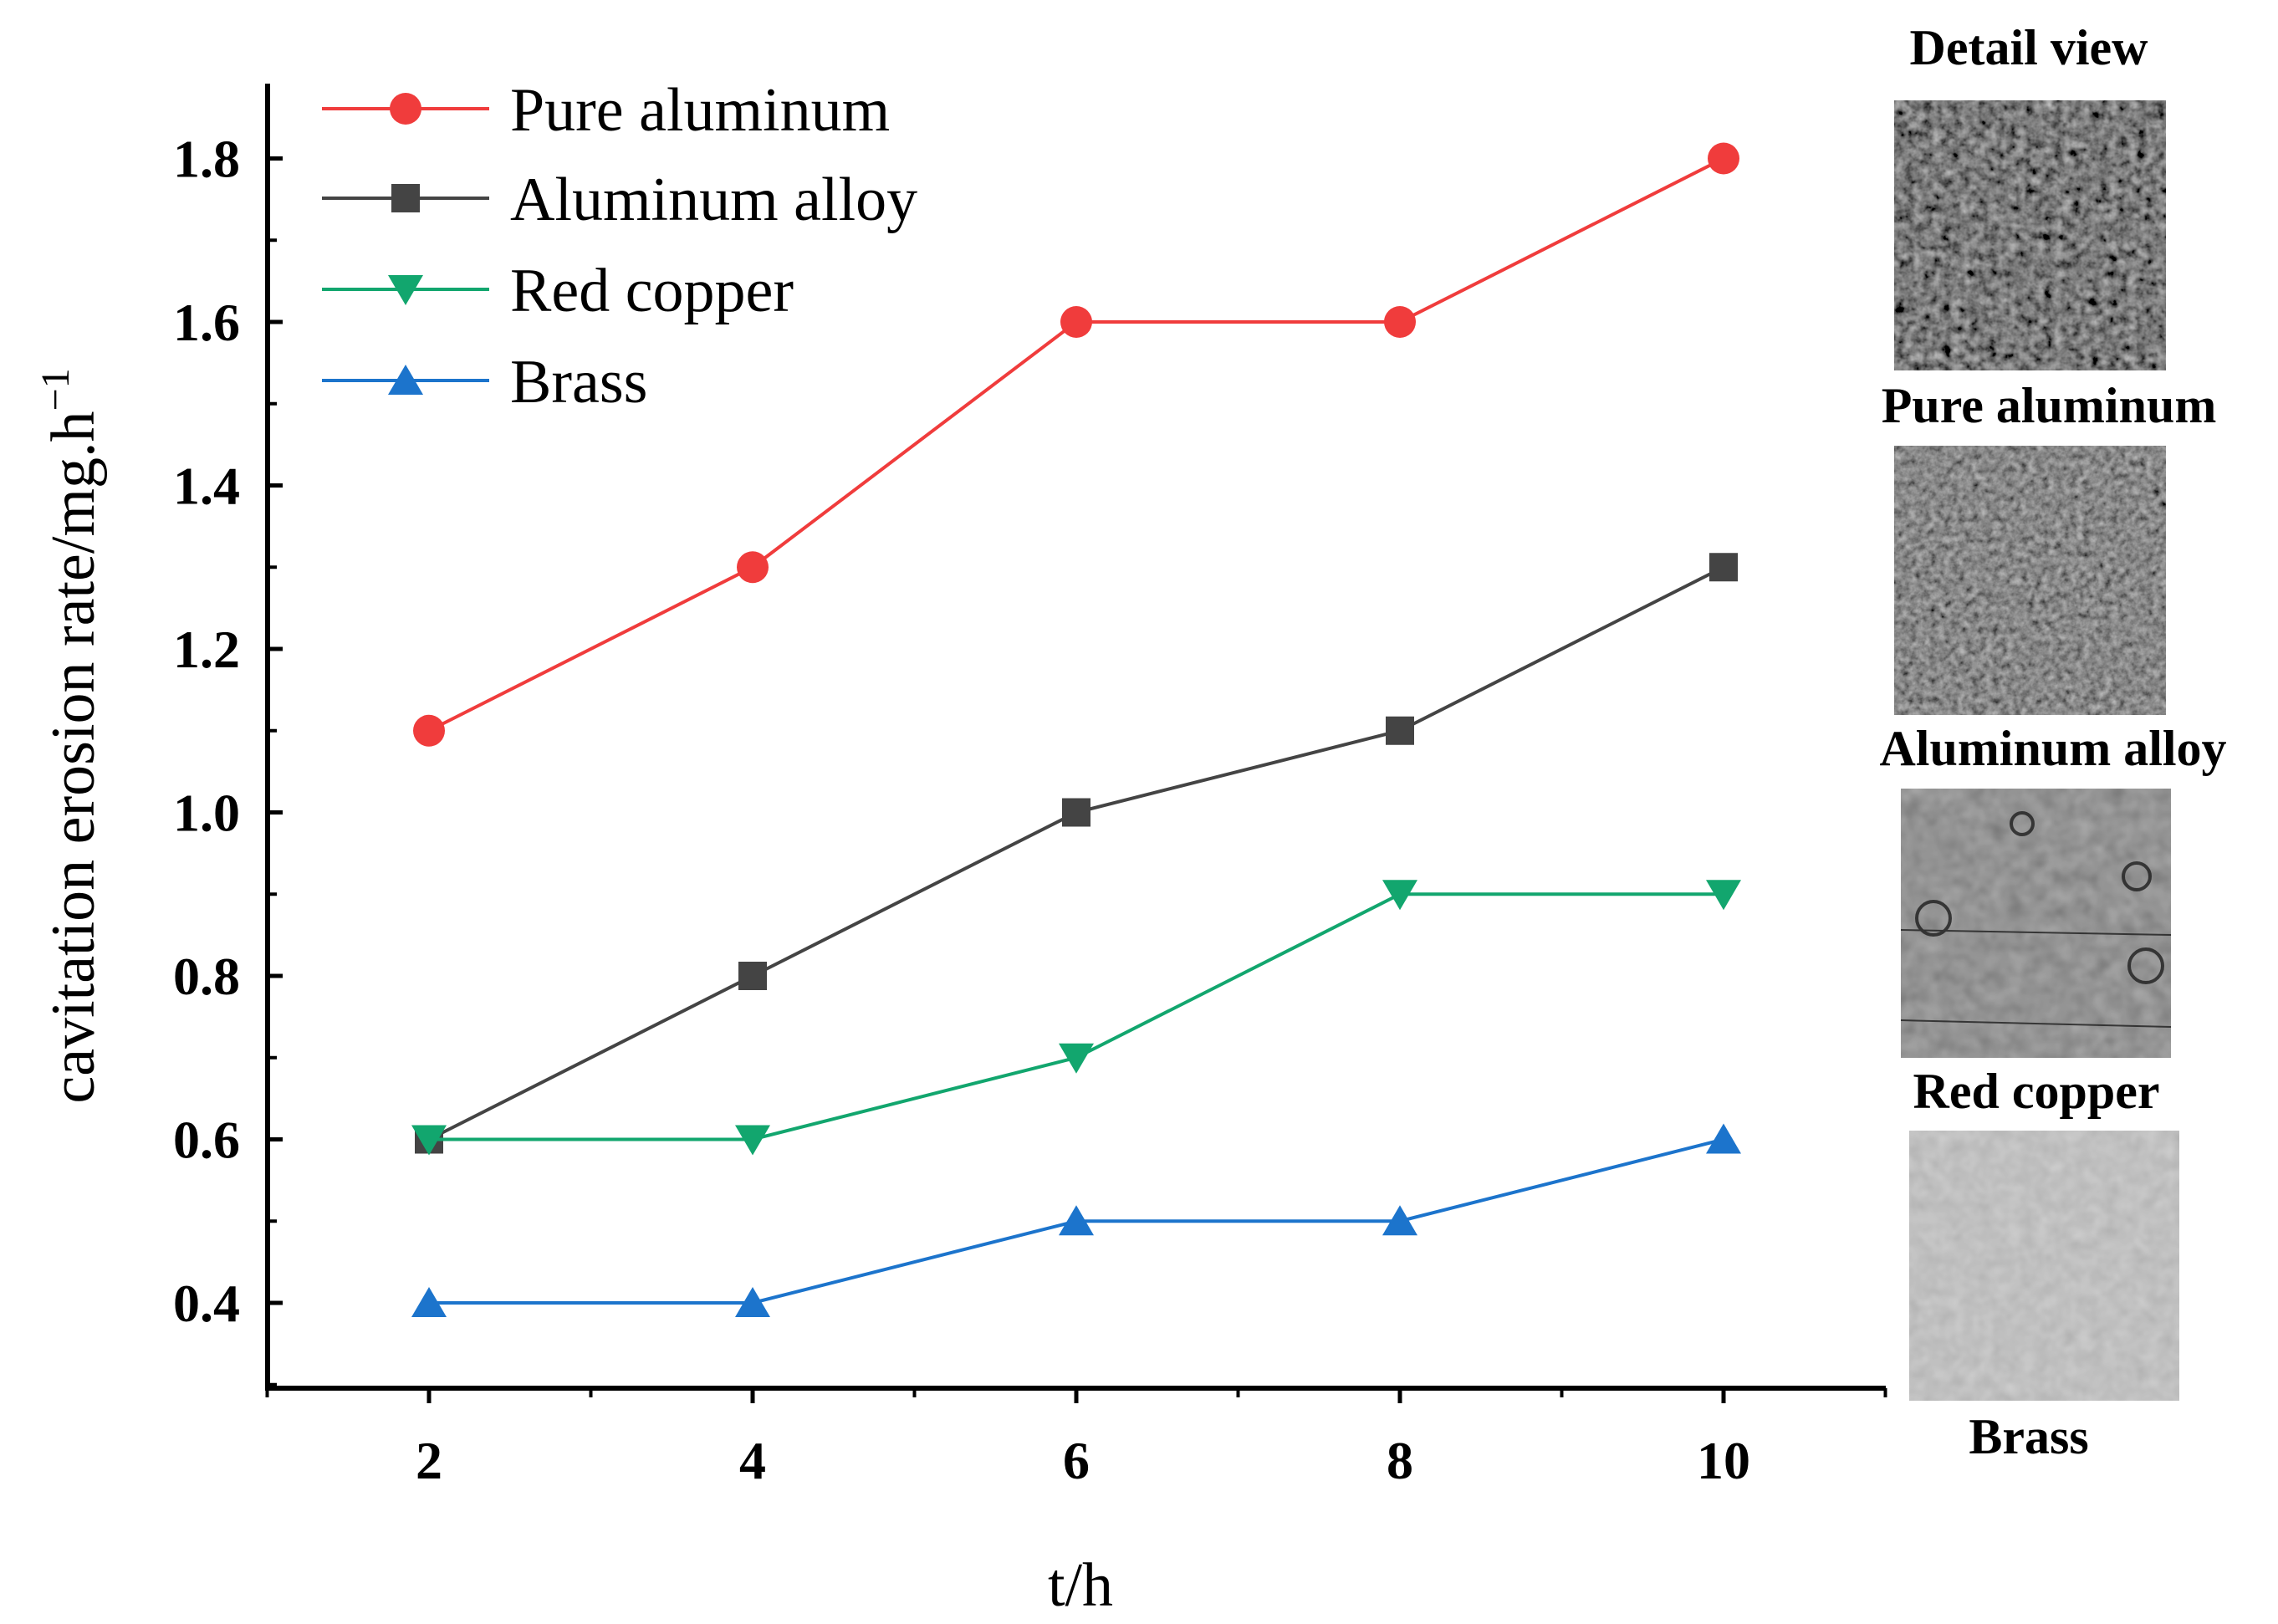 This screenshot has width=2278, height=1624. I want to click on legend-item-pure-aluminum: Pure aluminum, so click(606, 110).